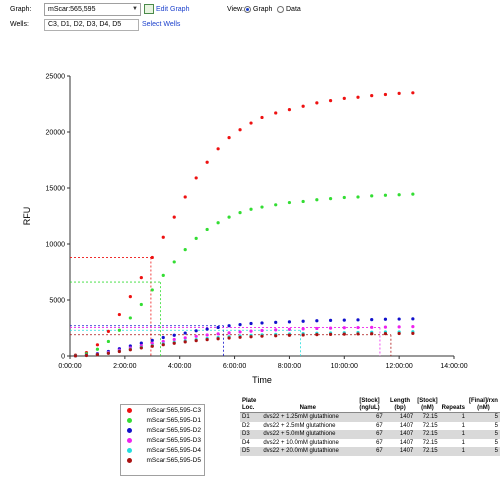 The height and width of the screenshot is (481, 500). What do you see at coordinates (173, 460) in the screenshot?
I see `legend-label: mScar:565,595-D5` at bounding box center [173, 460].